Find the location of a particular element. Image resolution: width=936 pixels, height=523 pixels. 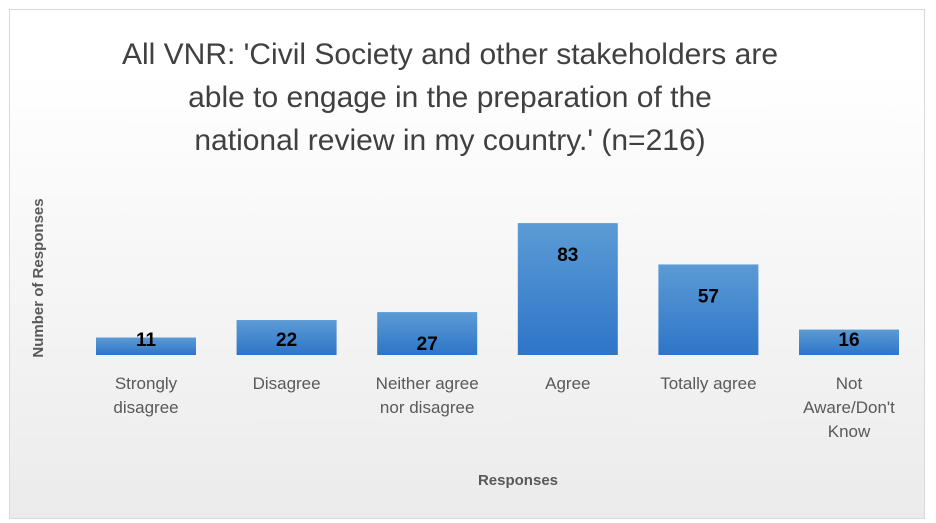

x-tick-label-3: Agree is located at coordinates (568, 383).